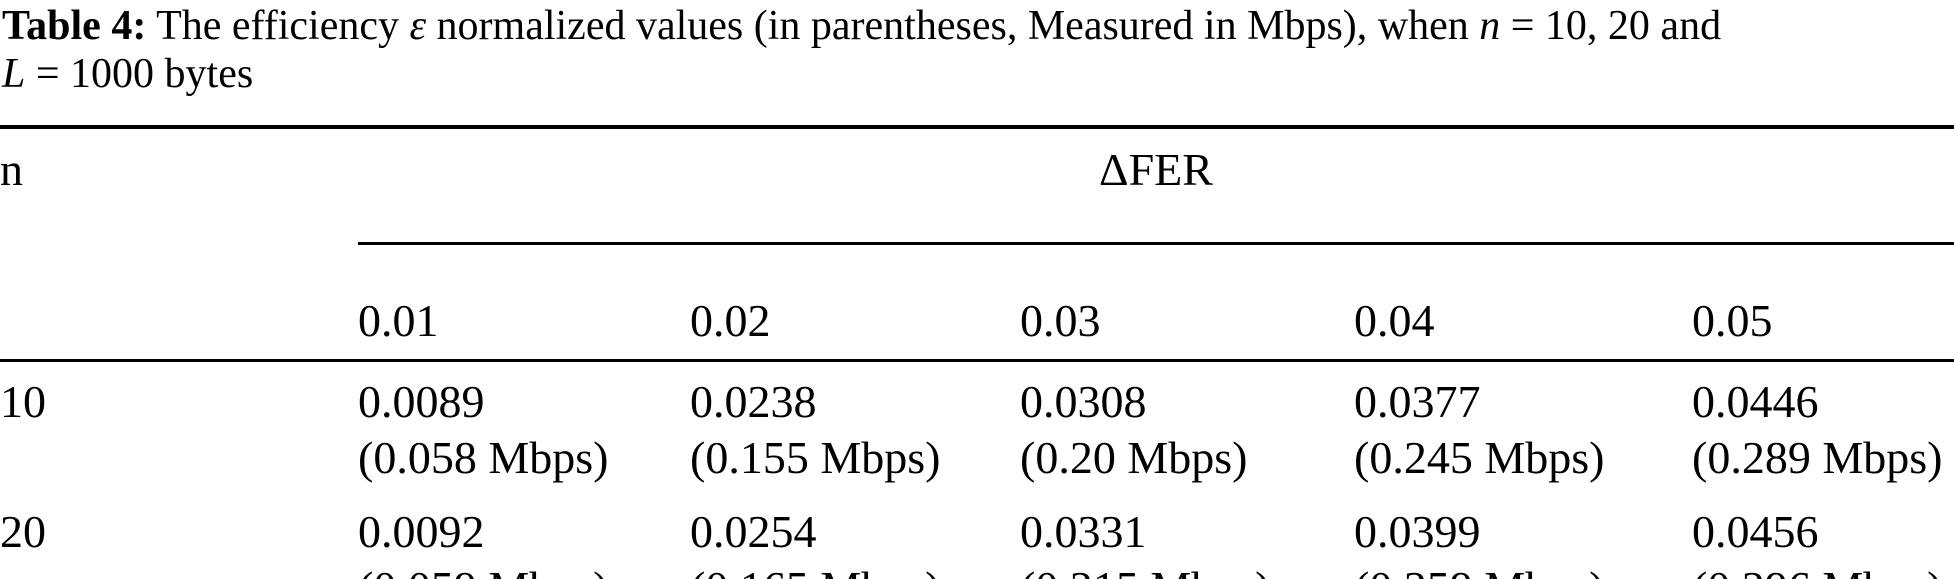 This screenshot has height=579, width=1954. What do you see at coordinates (1134, 457) in the screenshot?
I see `cell-mbps-value: (0.20 Mbps)` at bounding box center [1134, 457].